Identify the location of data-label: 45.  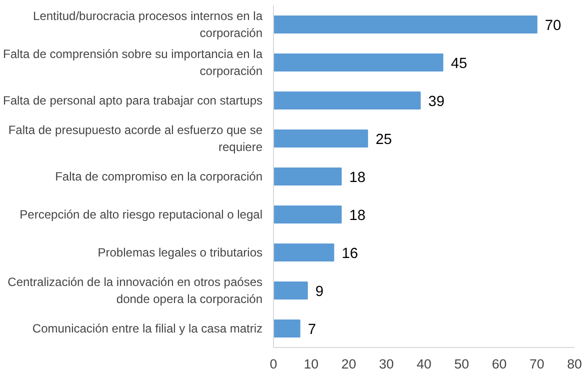
(459, 64).